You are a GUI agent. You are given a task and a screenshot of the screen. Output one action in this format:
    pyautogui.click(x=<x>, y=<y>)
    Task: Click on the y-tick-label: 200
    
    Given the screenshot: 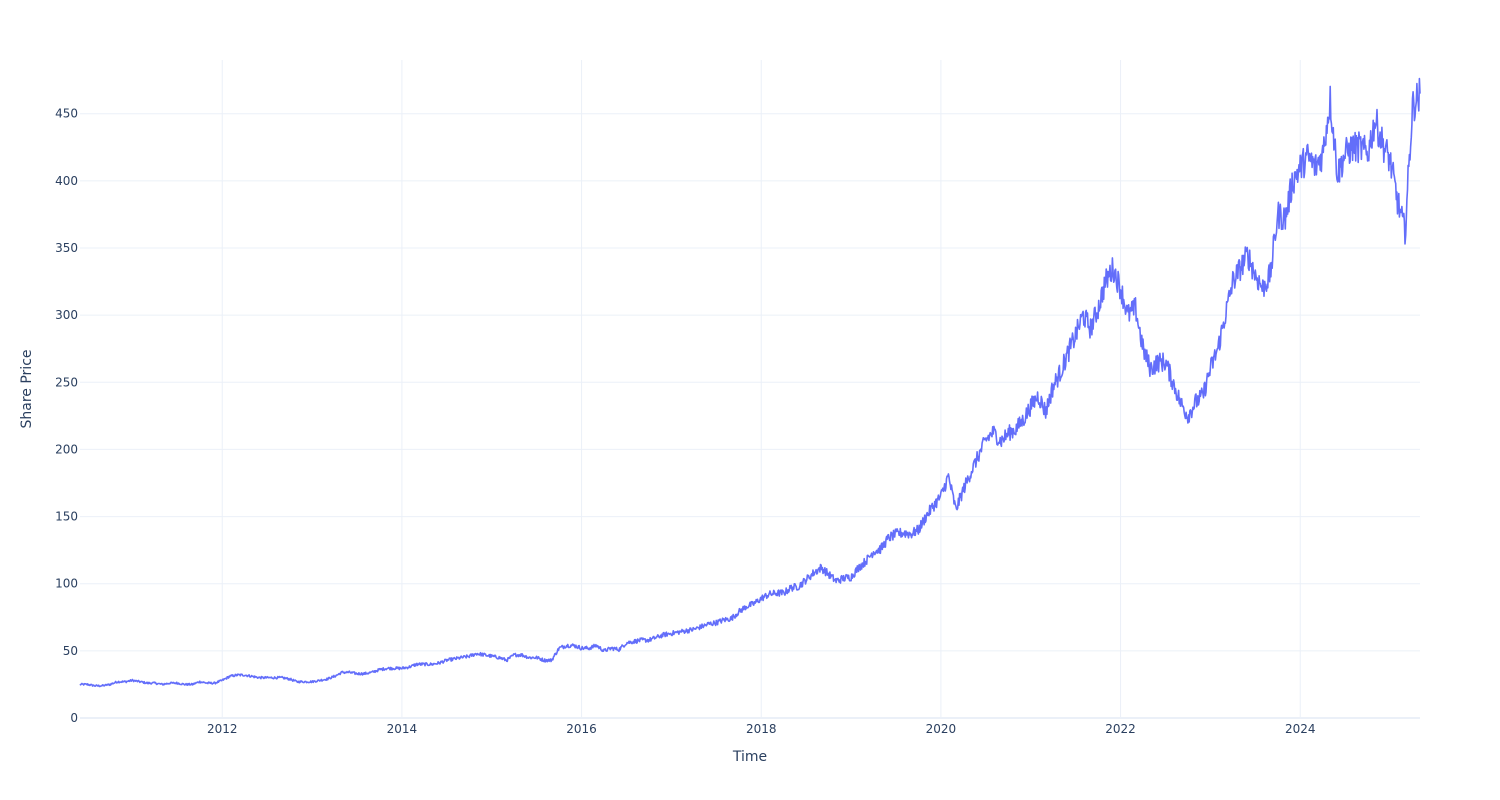 What is the action you would take?
    pyautogui.click(x=66, y=449)
    